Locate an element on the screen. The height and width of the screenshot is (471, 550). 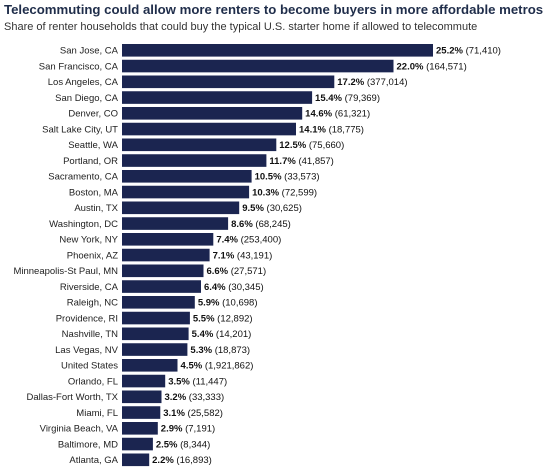
category-label: Seattle, WA is located at coordinates (93, 145).